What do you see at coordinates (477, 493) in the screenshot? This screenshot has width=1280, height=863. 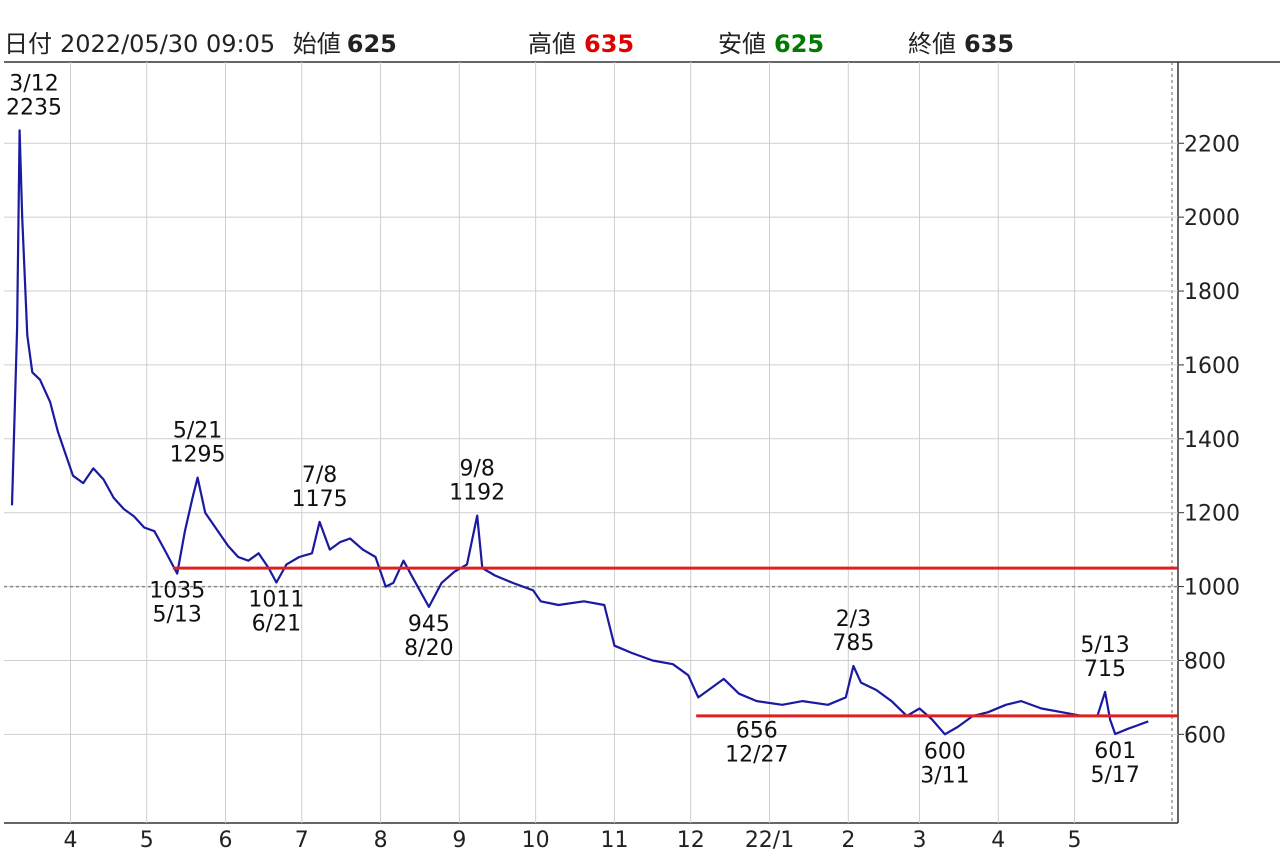 I see `annotation-price: 1192` at bounding box center [477, 493].